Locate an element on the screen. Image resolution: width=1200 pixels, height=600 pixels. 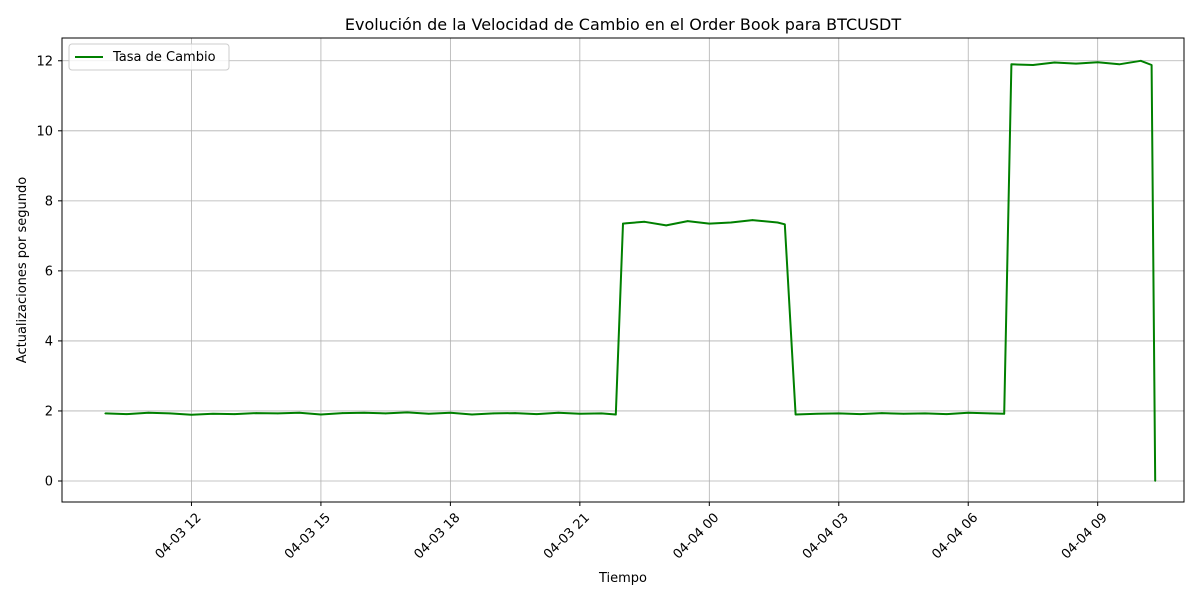
x-tick-label: 04-03 18 is located at coordinates (437, 536).